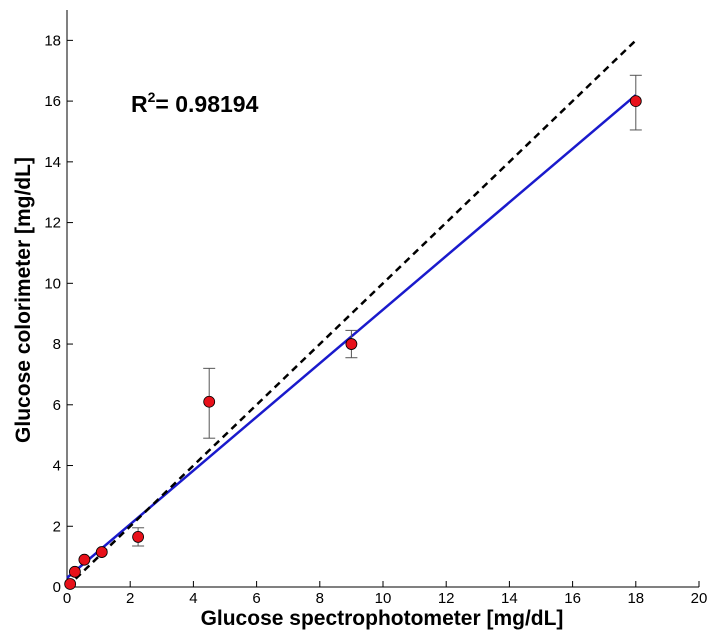  I want to click on x-tick-label: 16, so click(572, 598).